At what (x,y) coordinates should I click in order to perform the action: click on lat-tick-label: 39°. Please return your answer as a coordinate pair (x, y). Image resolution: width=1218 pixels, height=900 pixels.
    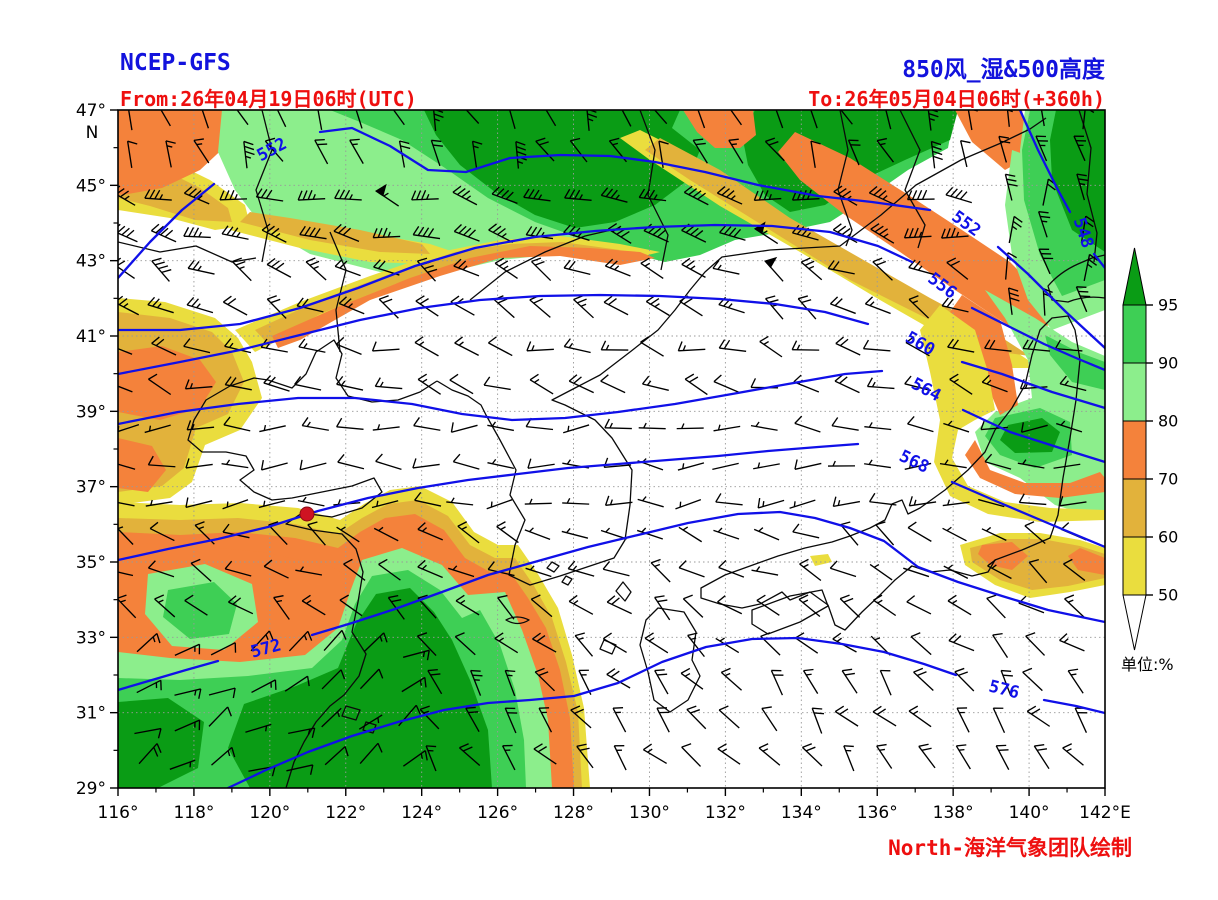
    Looking at the image, I should click on (91, 412).